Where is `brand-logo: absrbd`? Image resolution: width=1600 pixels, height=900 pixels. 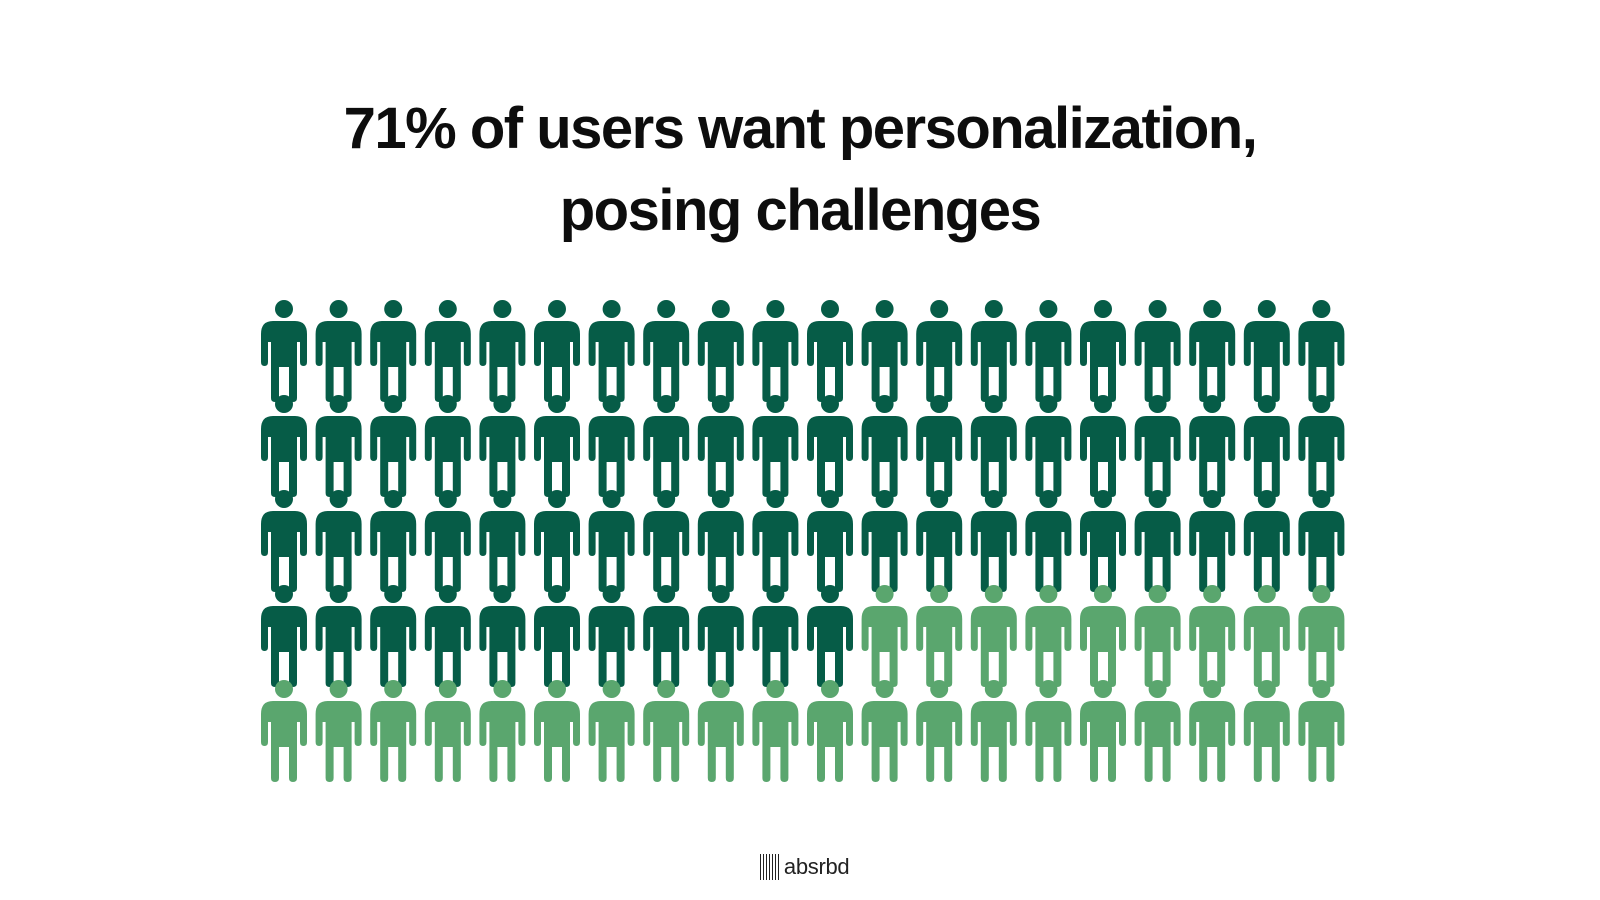
brand-logo: absrbd is located at coordinates (805, 867).